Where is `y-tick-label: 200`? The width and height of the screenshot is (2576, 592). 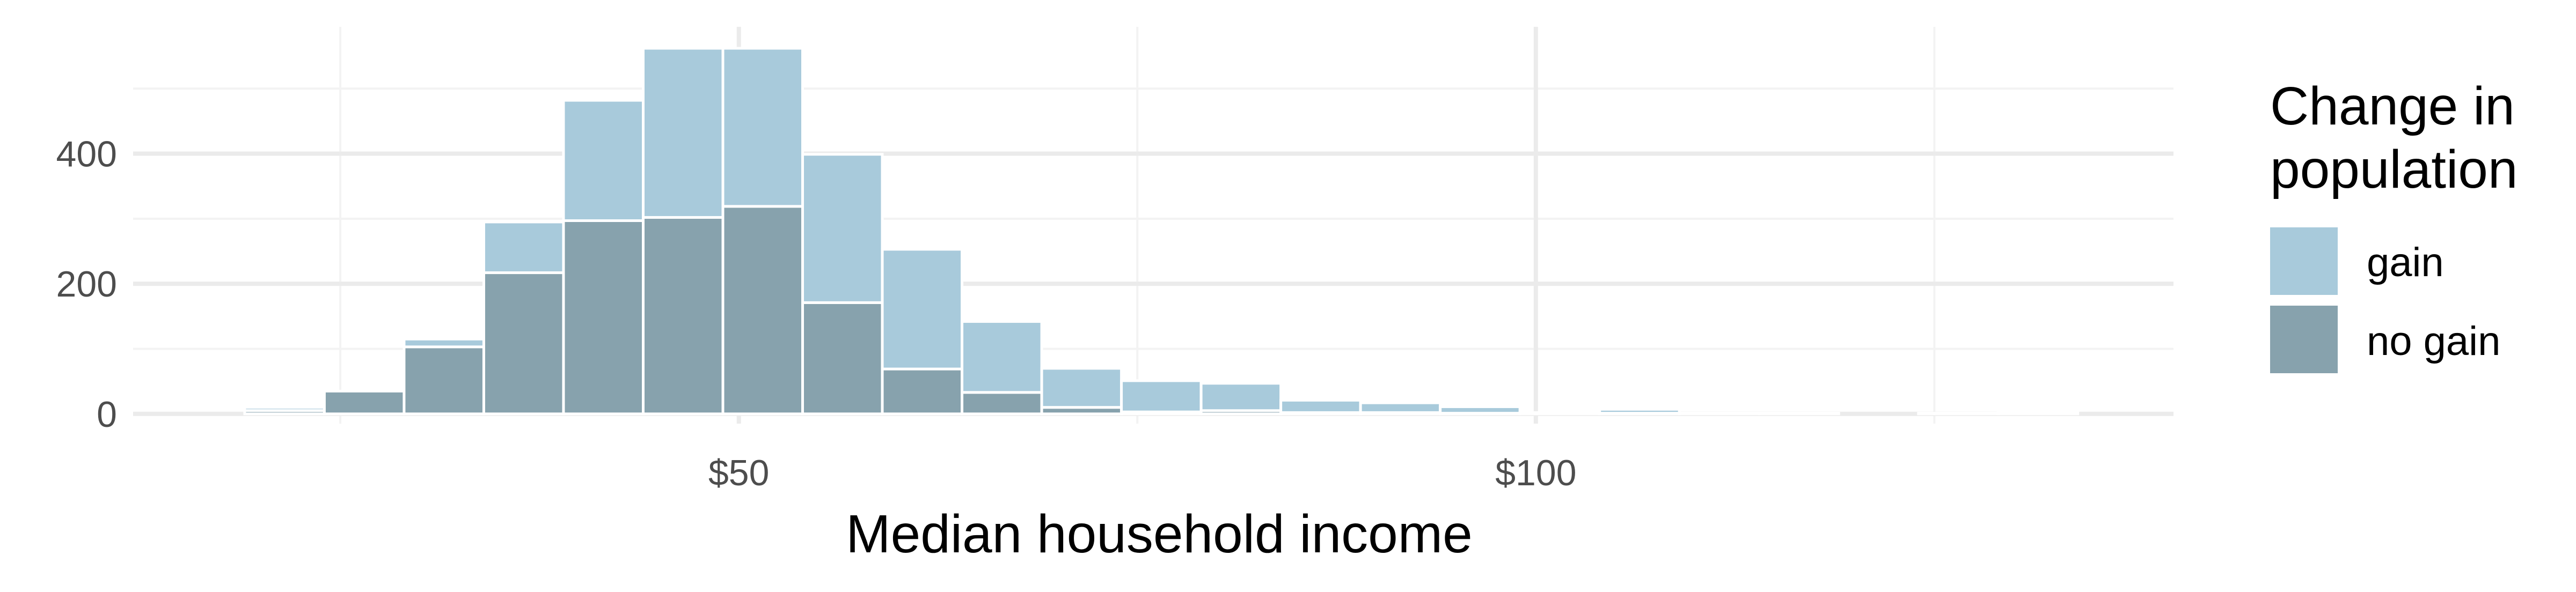
y-tick-label: 200 is located at coordinates (86, 285).